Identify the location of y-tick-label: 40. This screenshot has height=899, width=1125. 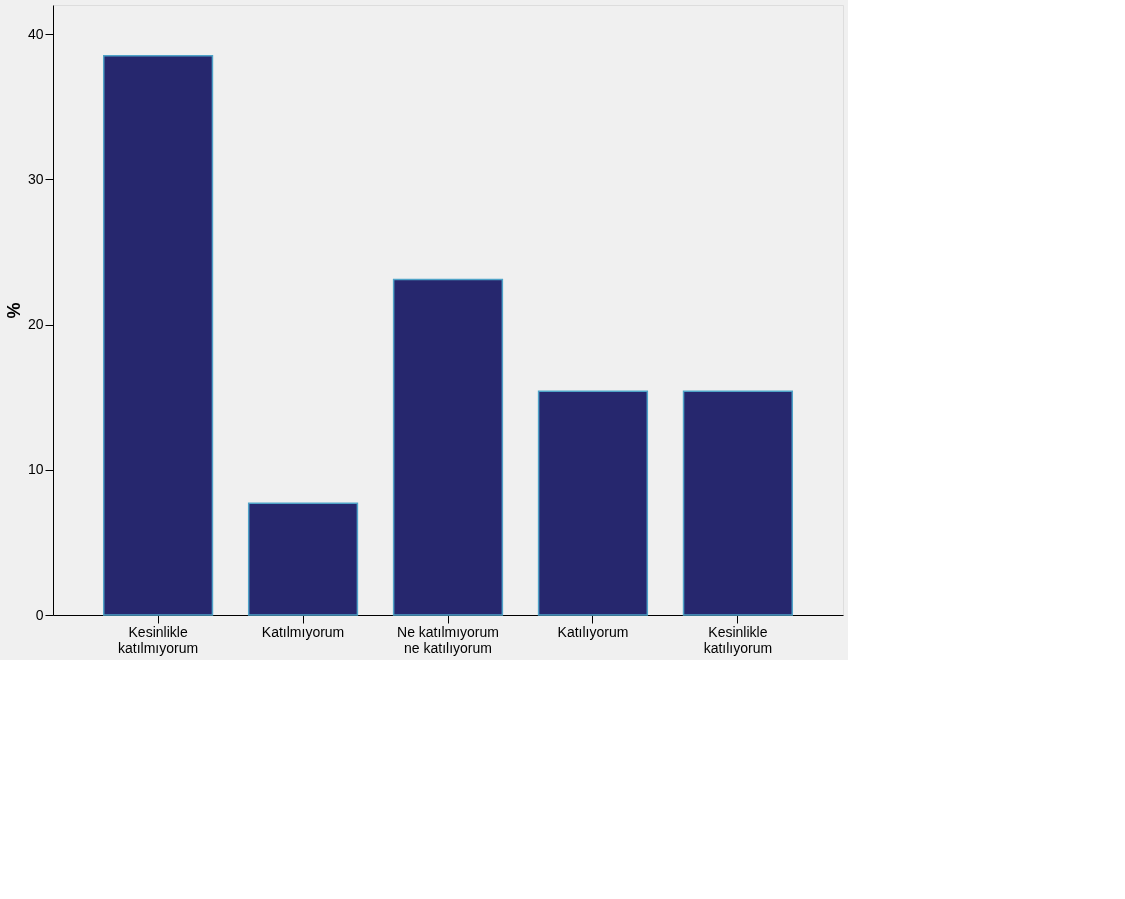
(35, 33).